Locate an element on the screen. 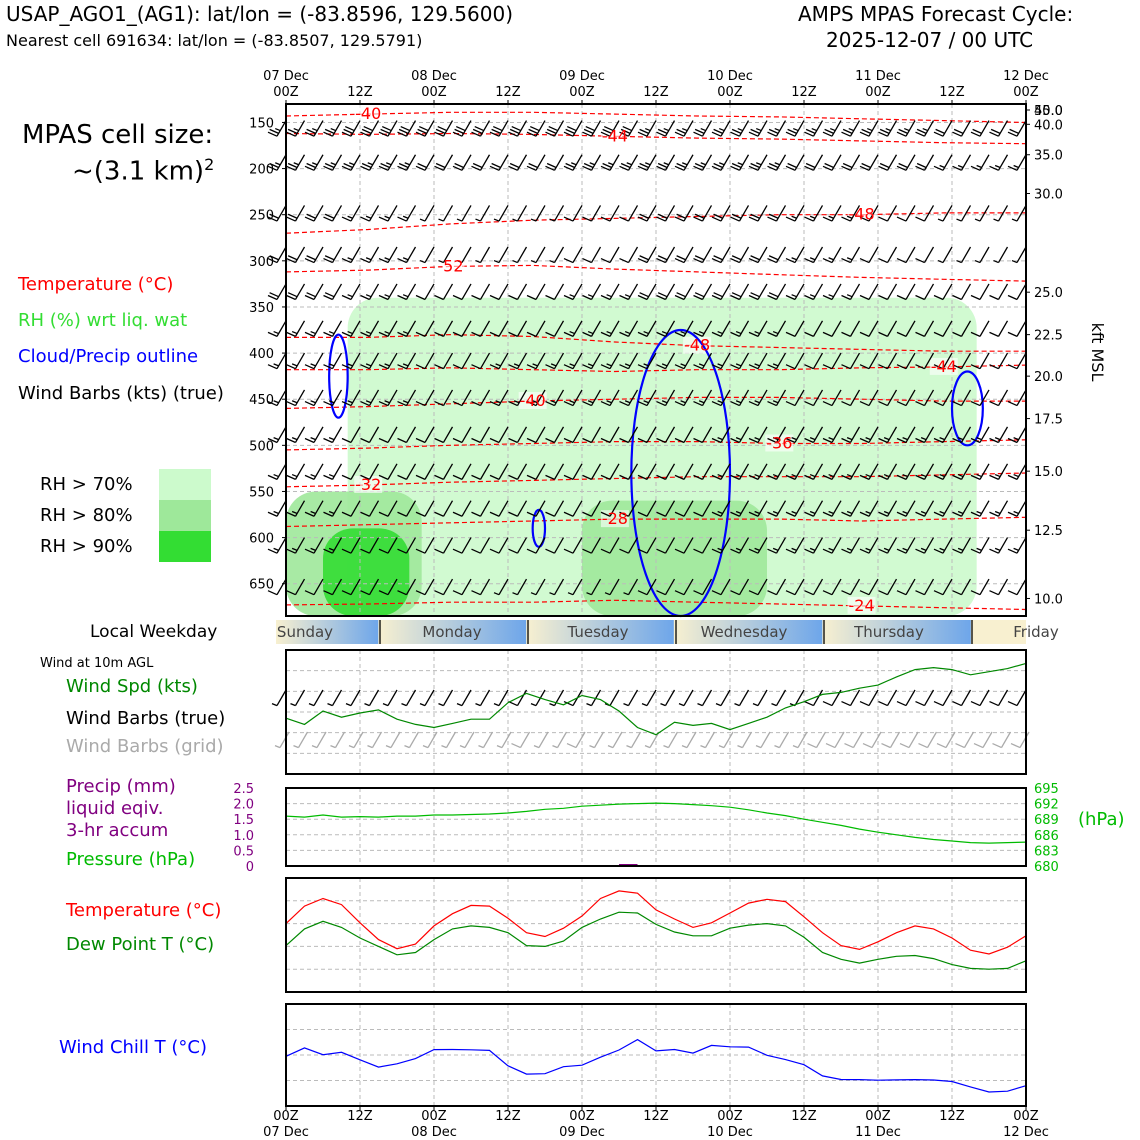 This screenshot has height=1140, width=1140. contour-label-bg is located at coordinates (861, 214).